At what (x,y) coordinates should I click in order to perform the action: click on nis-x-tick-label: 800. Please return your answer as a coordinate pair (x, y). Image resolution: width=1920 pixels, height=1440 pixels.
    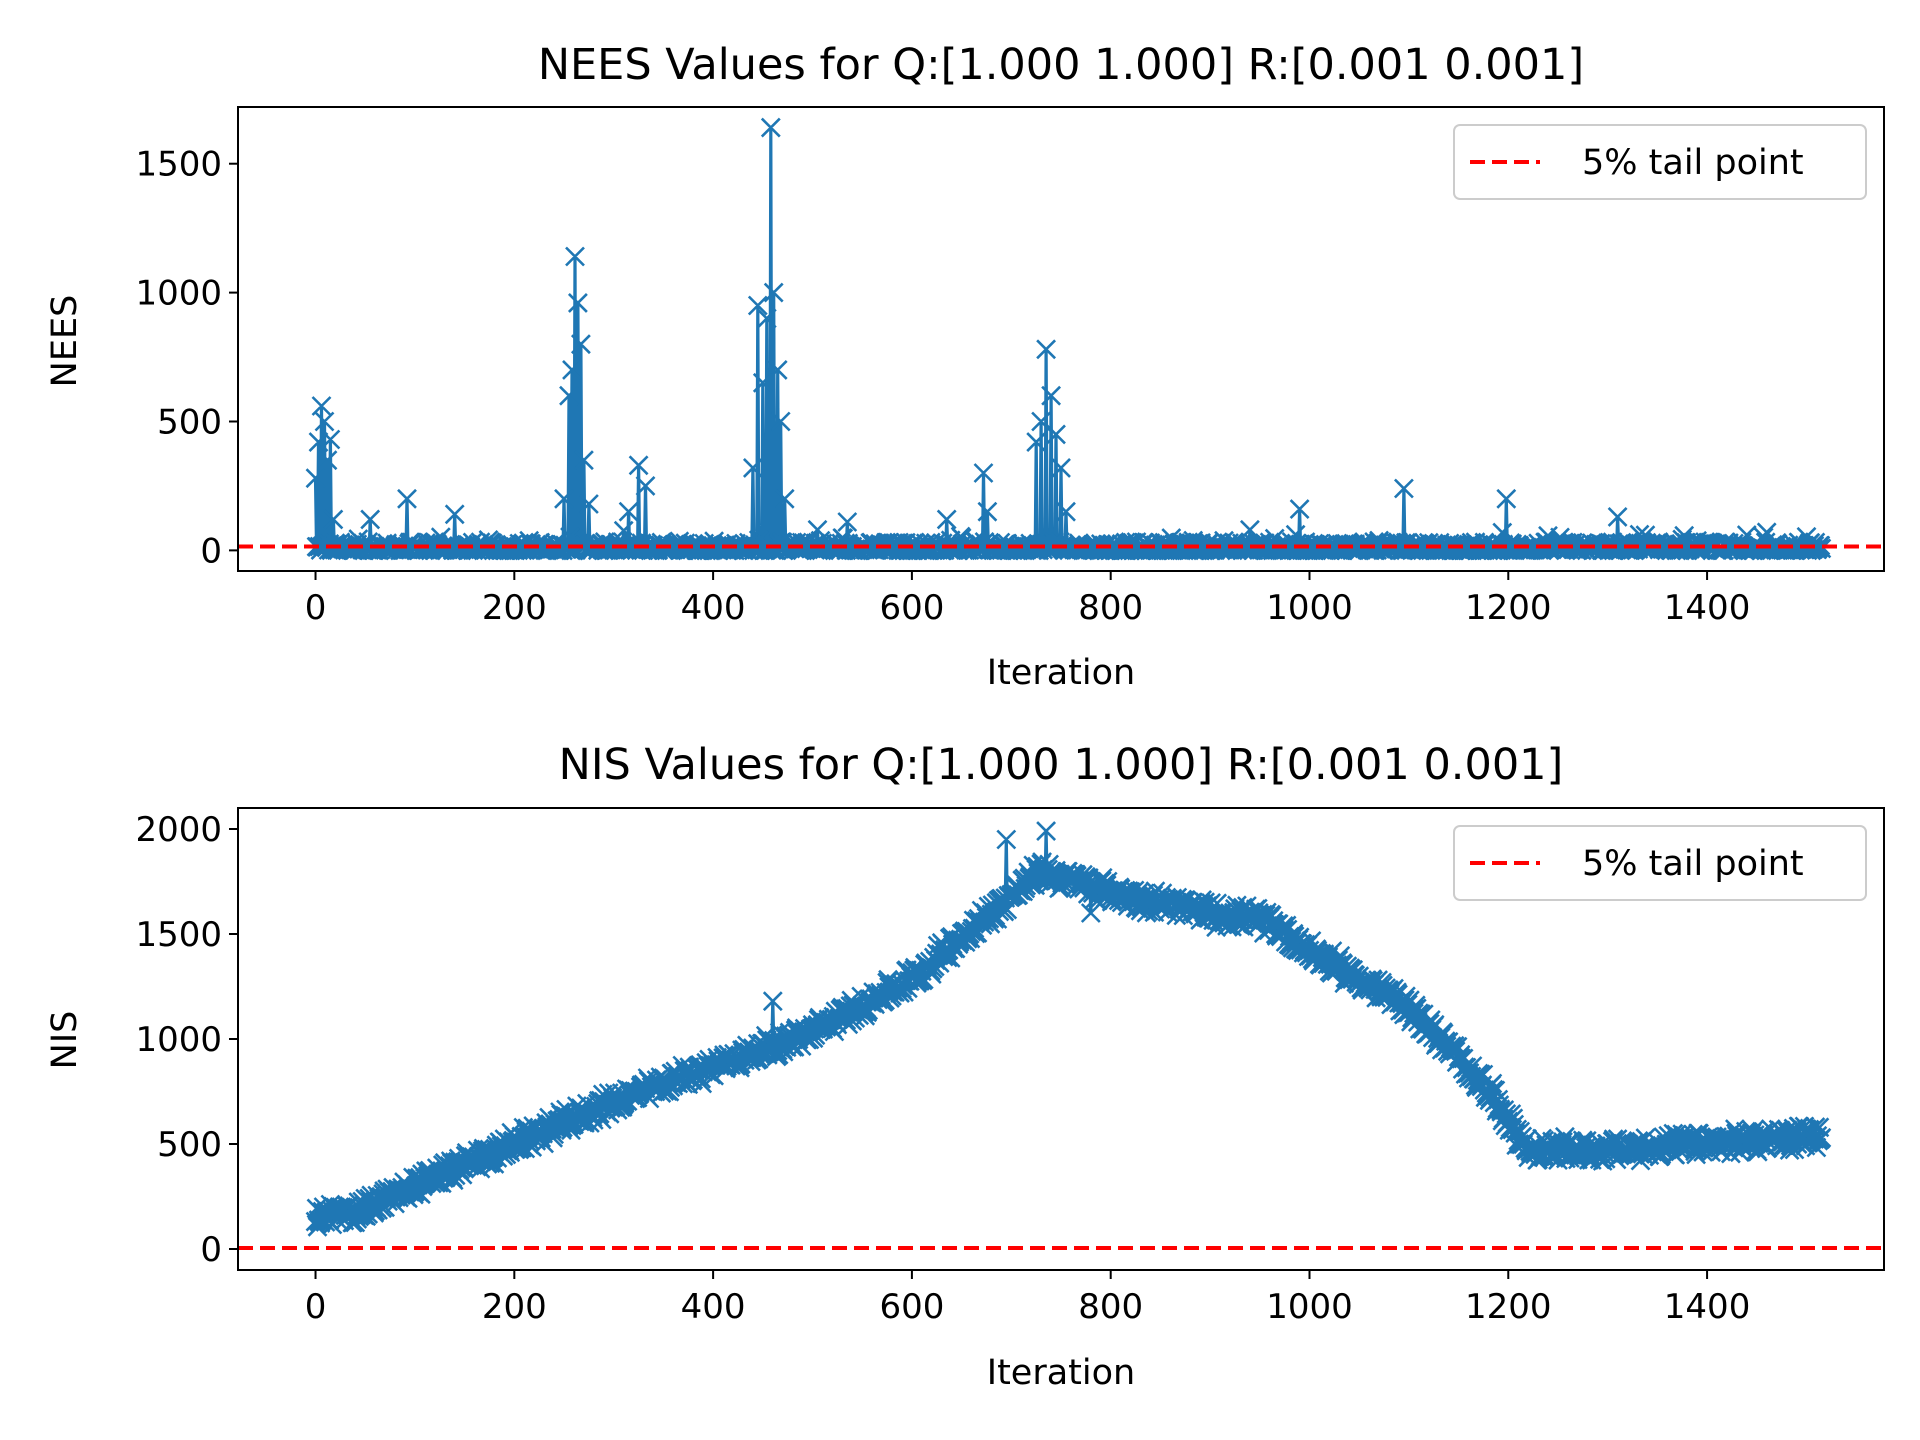
    Looking at the image, I should click on (1110, 1307).